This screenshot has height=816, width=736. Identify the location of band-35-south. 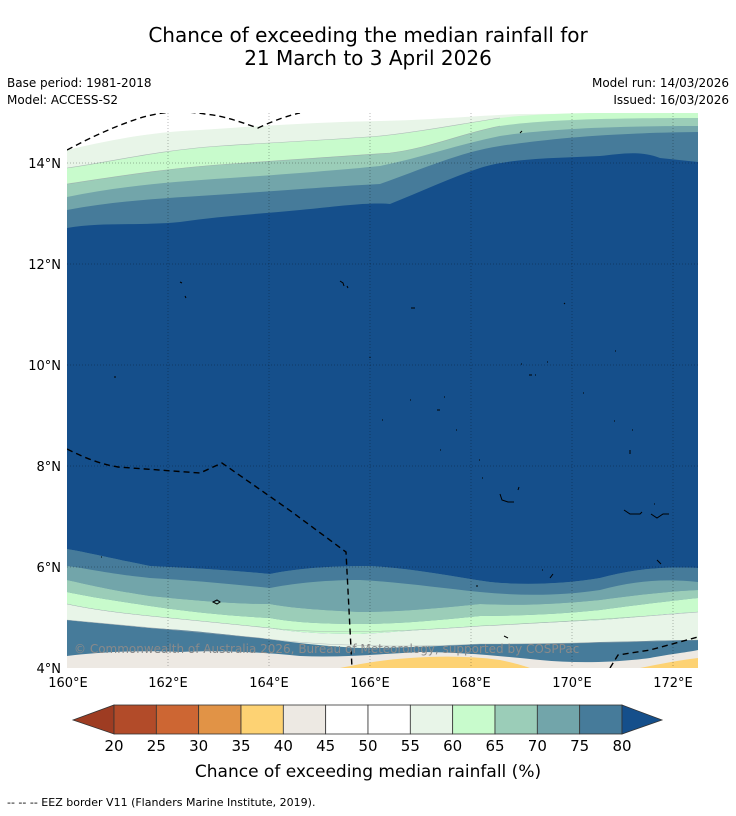
(435, 662).